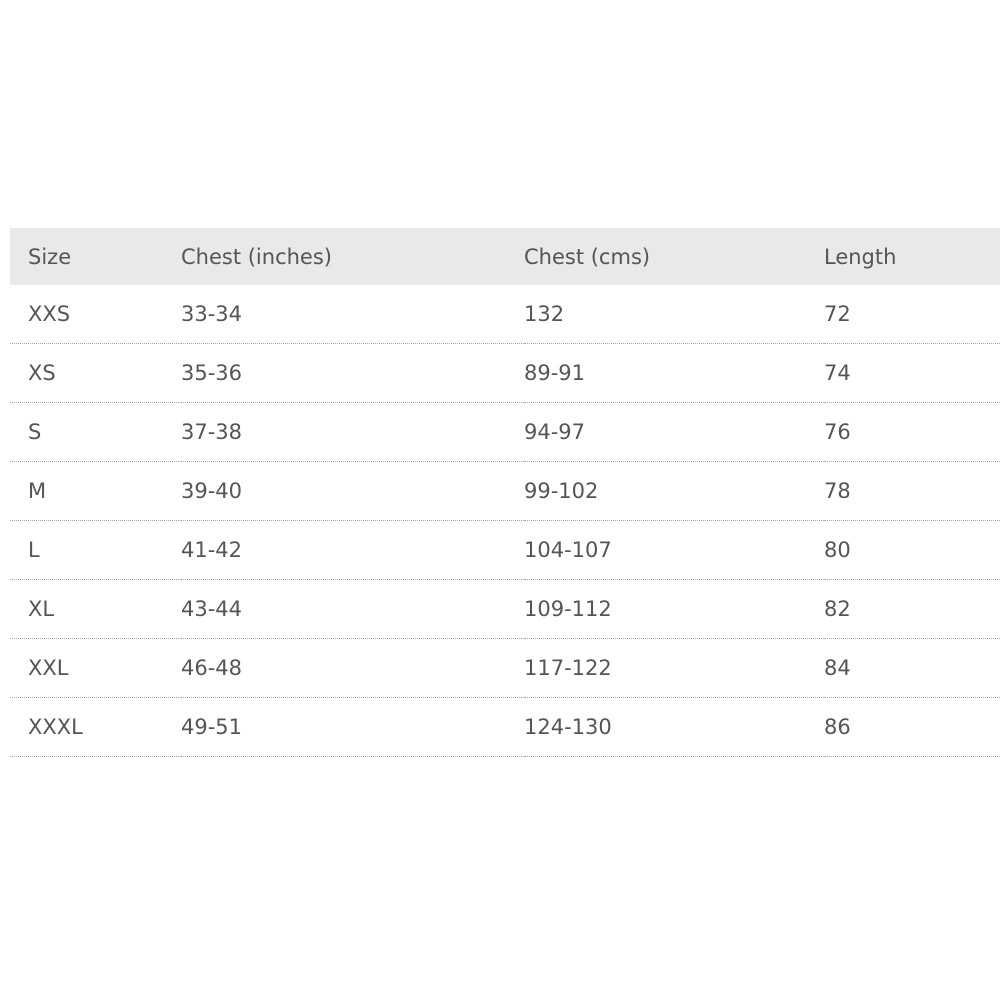  Describe the element at coordinates (674, 727) in the screenshot. I see `cell-chest-cms: 124-130` at that location.